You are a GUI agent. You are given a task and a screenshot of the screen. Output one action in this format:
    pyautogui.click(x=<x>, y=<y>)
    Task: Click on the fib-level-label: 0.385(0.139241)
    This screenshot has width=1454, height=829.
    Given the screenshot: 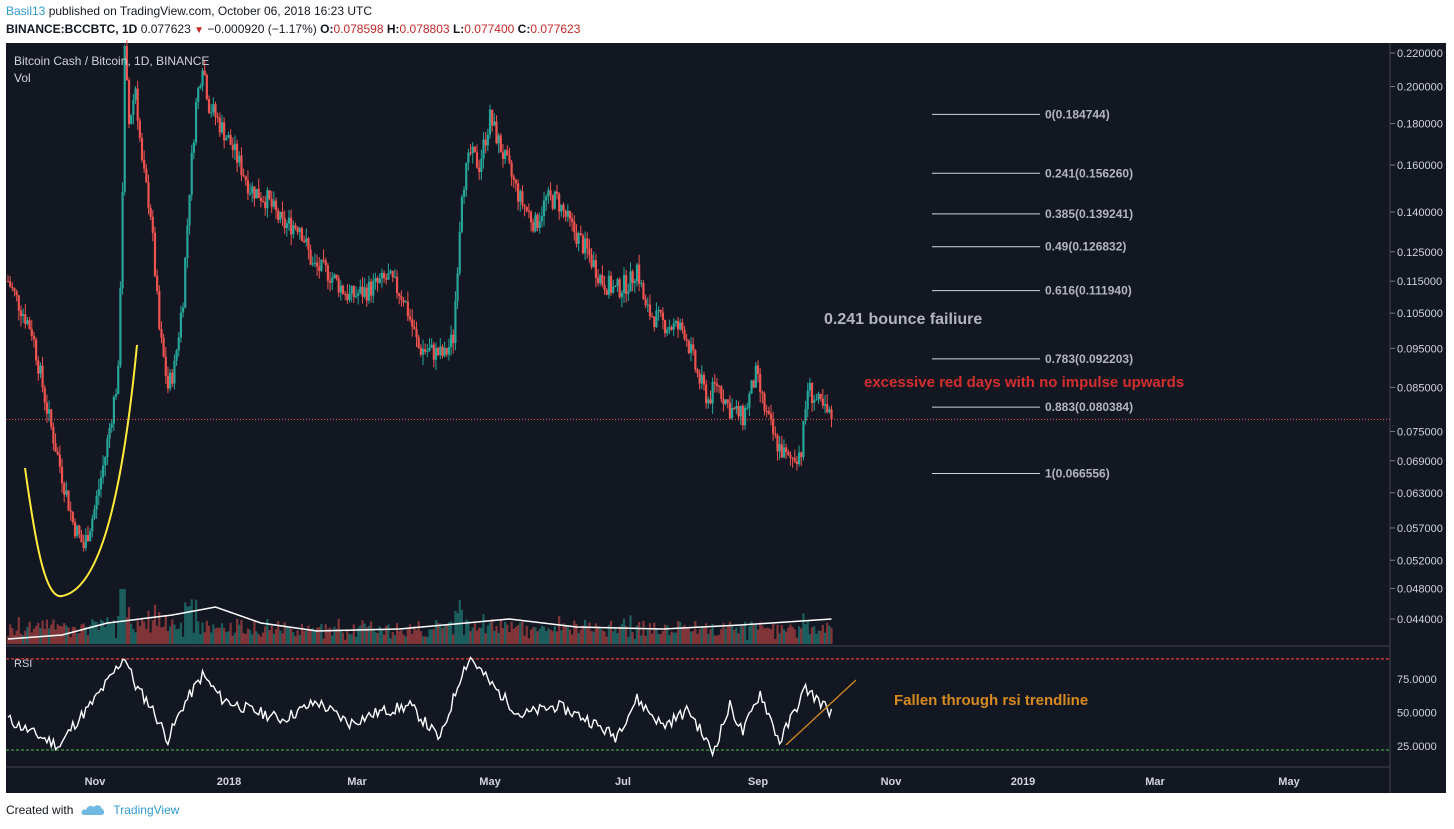 What is the action you would take?
    pyautogui.click(x=1089, y=214)
    